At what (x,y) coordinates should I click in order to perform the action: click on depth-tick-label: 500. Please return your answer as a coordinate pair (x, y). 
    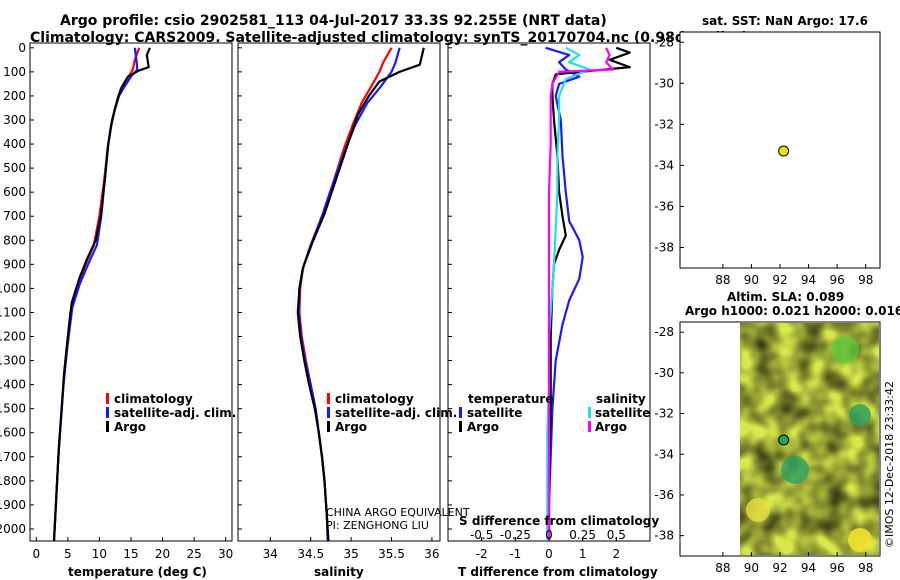
    Looking at the image, I should click on (14, 168).